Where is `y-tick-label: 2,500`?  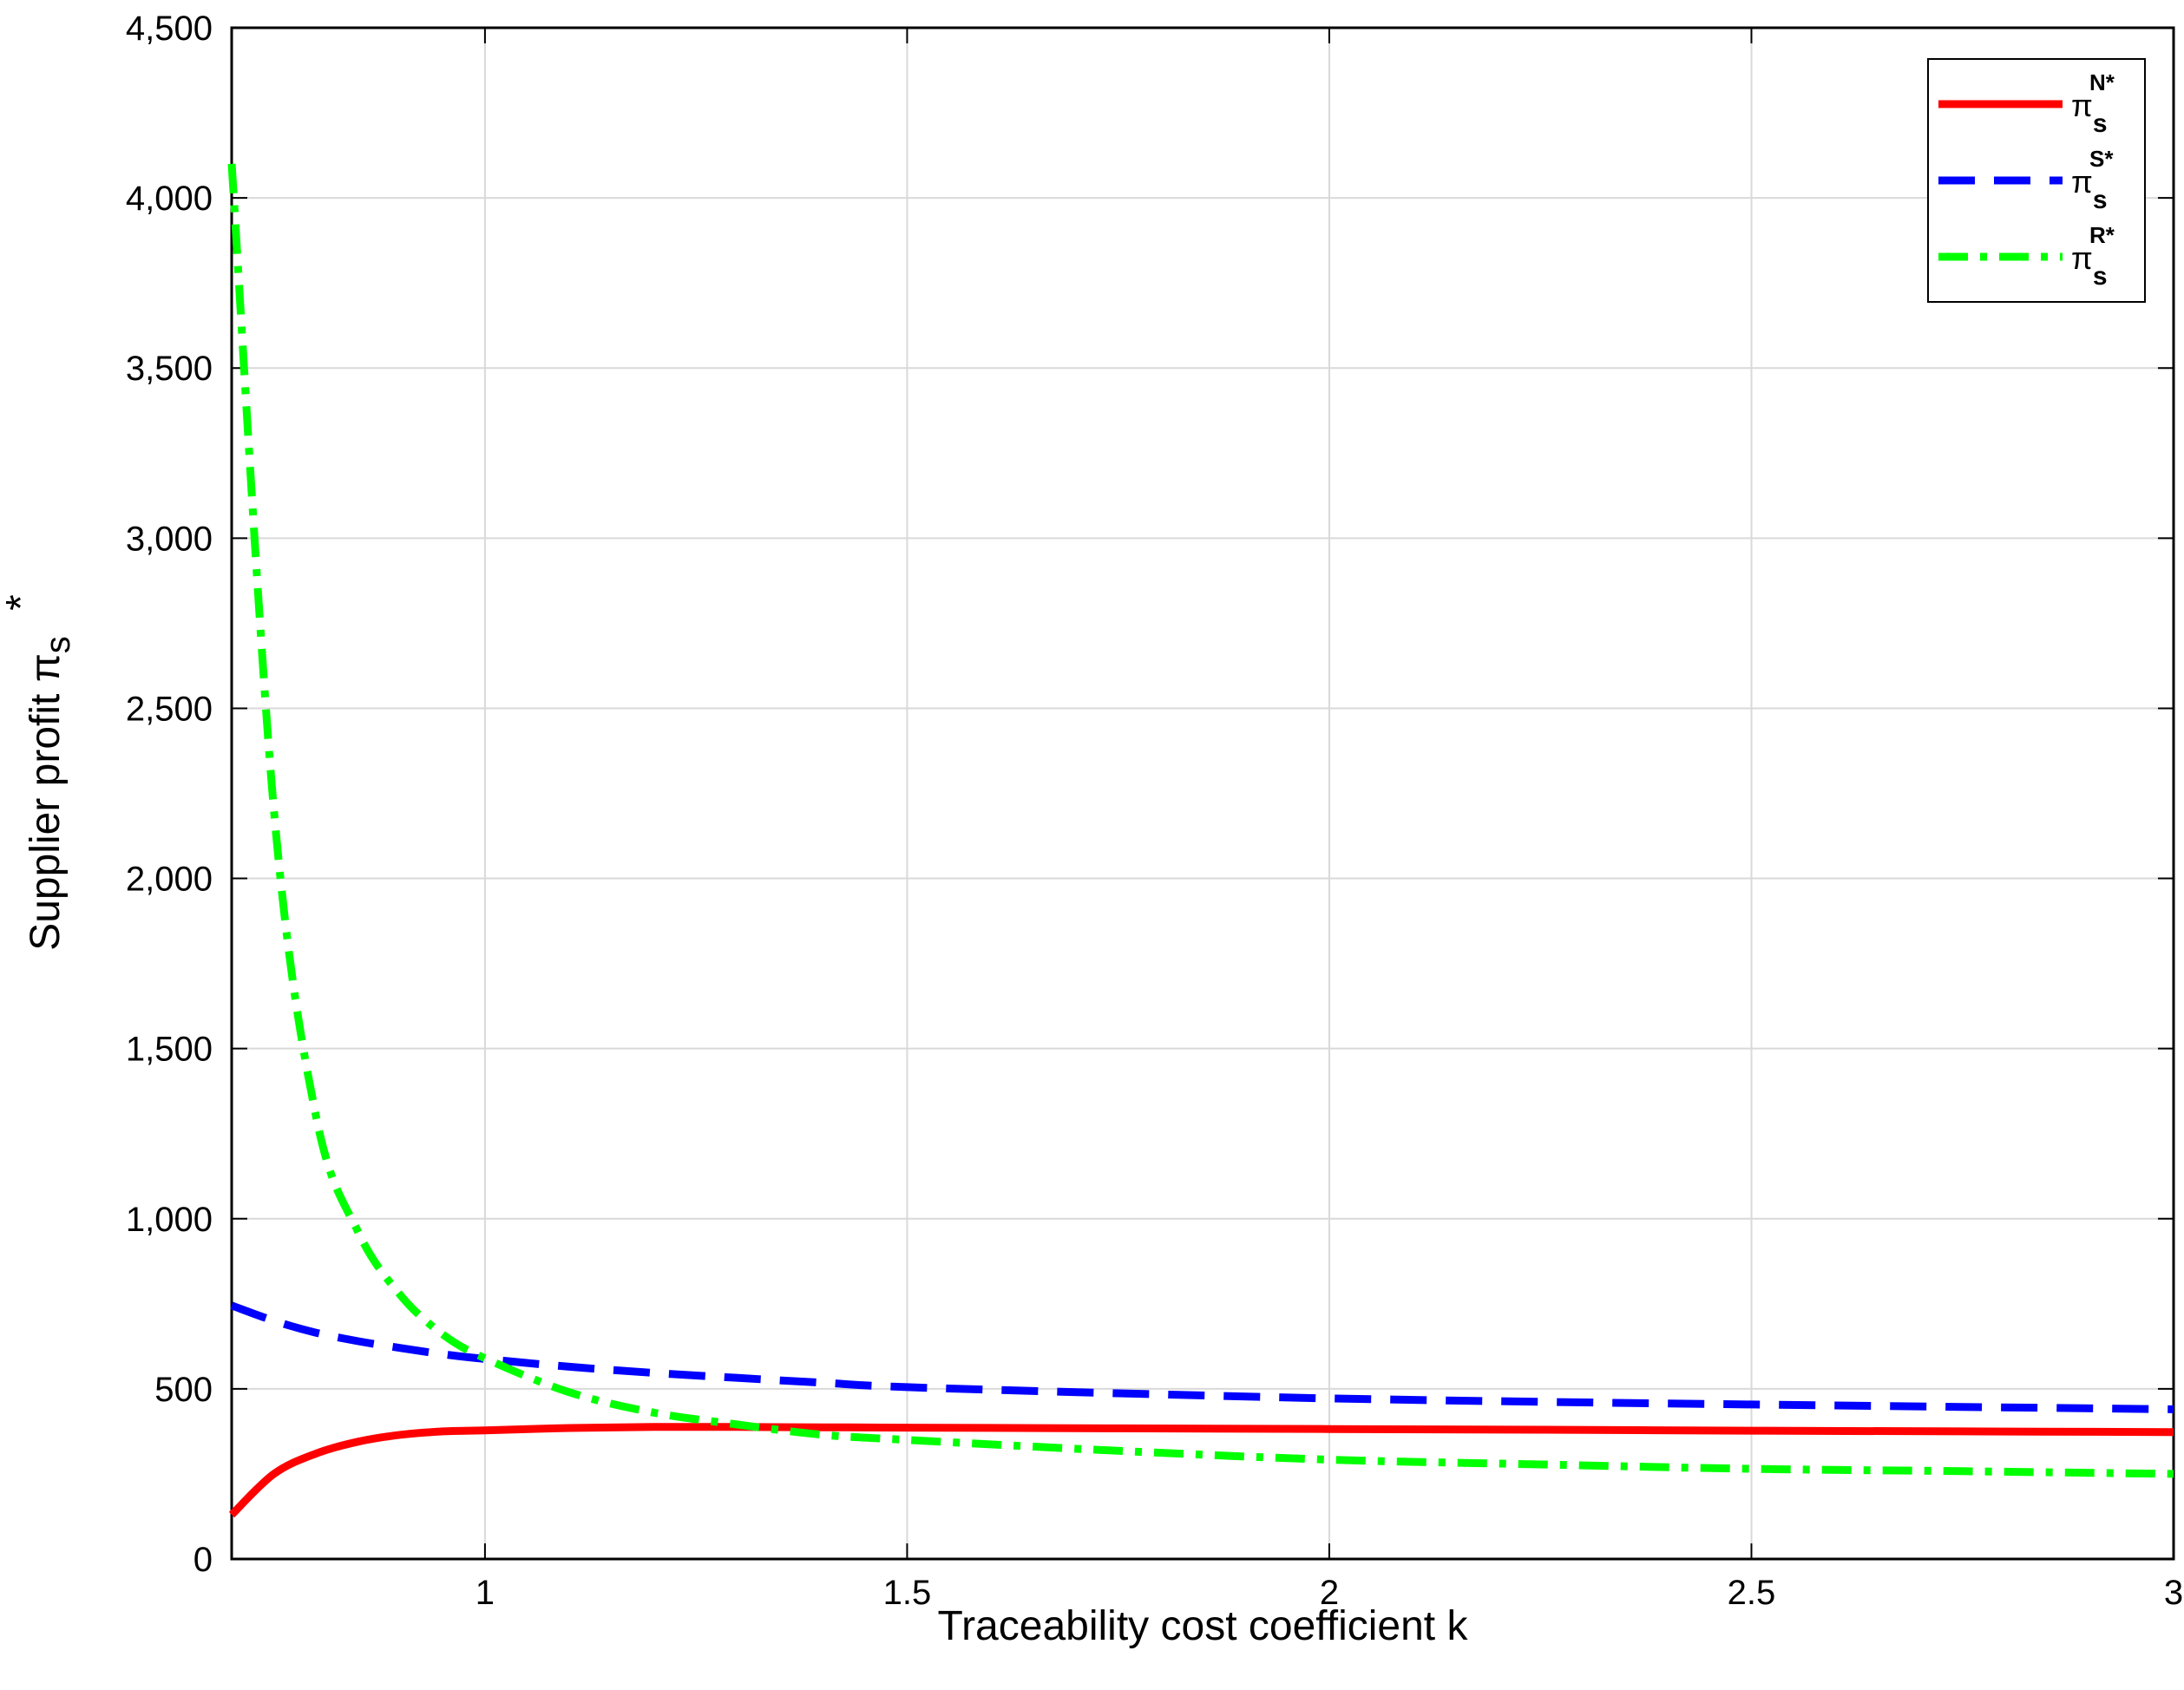 y-tick-label: 2,500 is located at coordinates (169, 709).